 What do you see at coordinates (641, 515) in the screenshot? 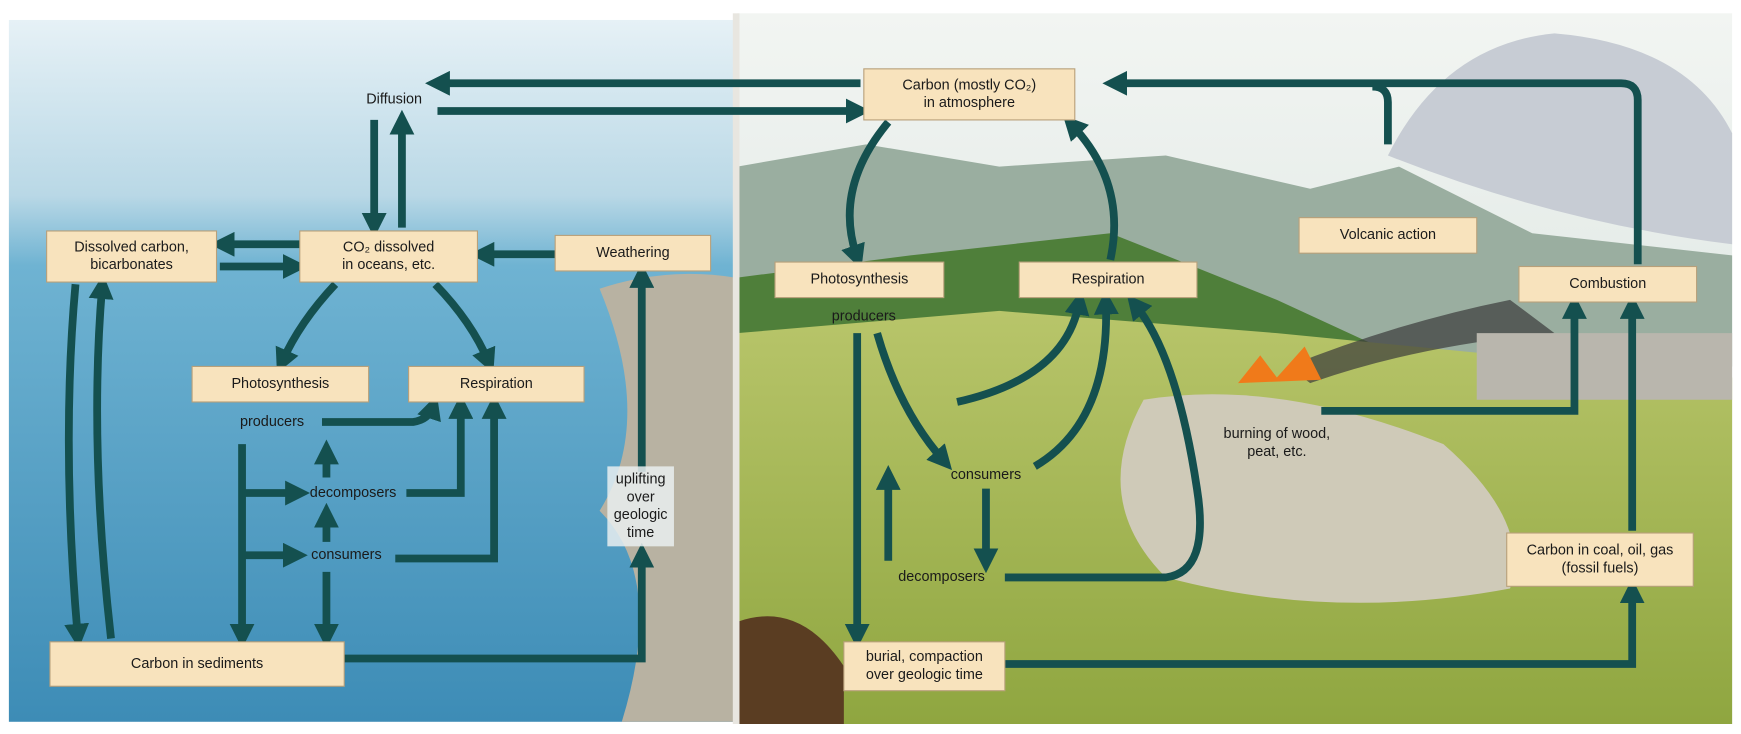
I see `label-text: geologic` at bounding box center [641, 515].